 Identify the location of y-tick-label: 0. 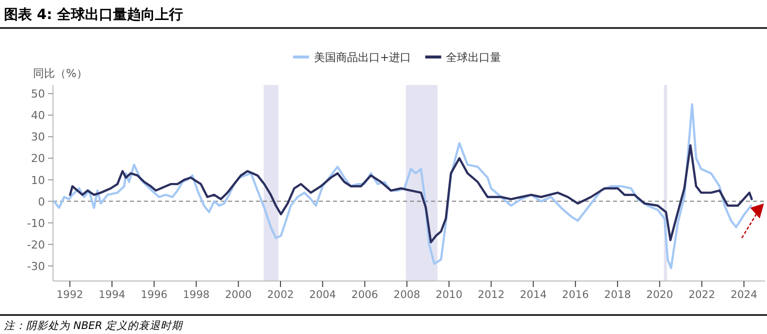
(41, 201).